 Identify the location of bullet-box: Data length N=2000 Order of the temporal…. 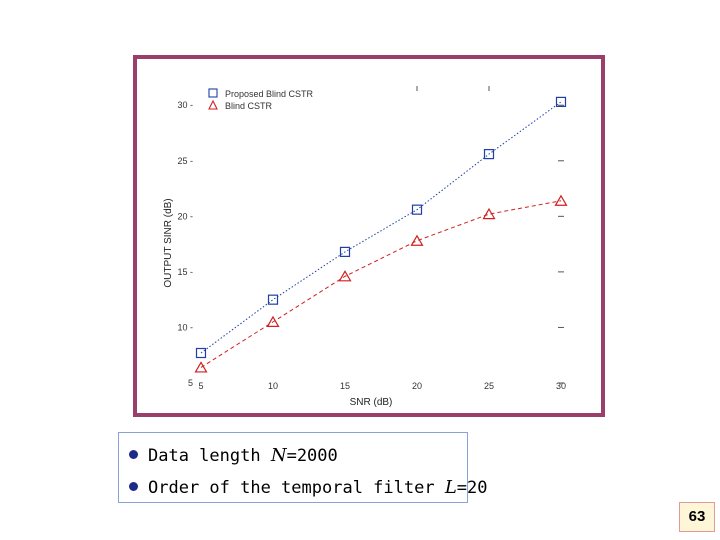
(302, 467).